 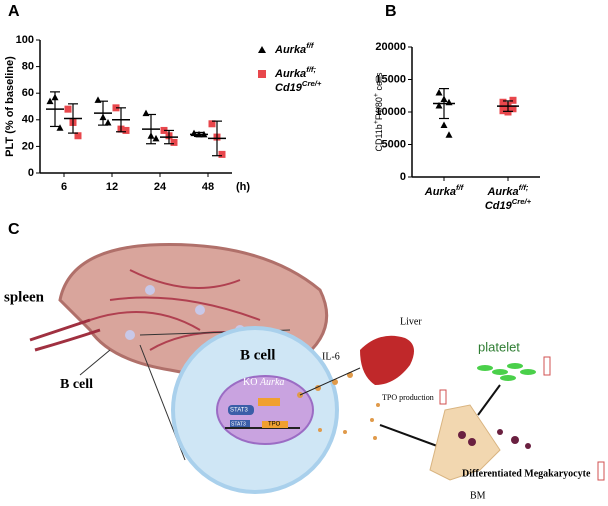 What do you see at coordinates (379, 82) in the screenshot?
I see `label-part: cells` at bounding box center [379, 82].